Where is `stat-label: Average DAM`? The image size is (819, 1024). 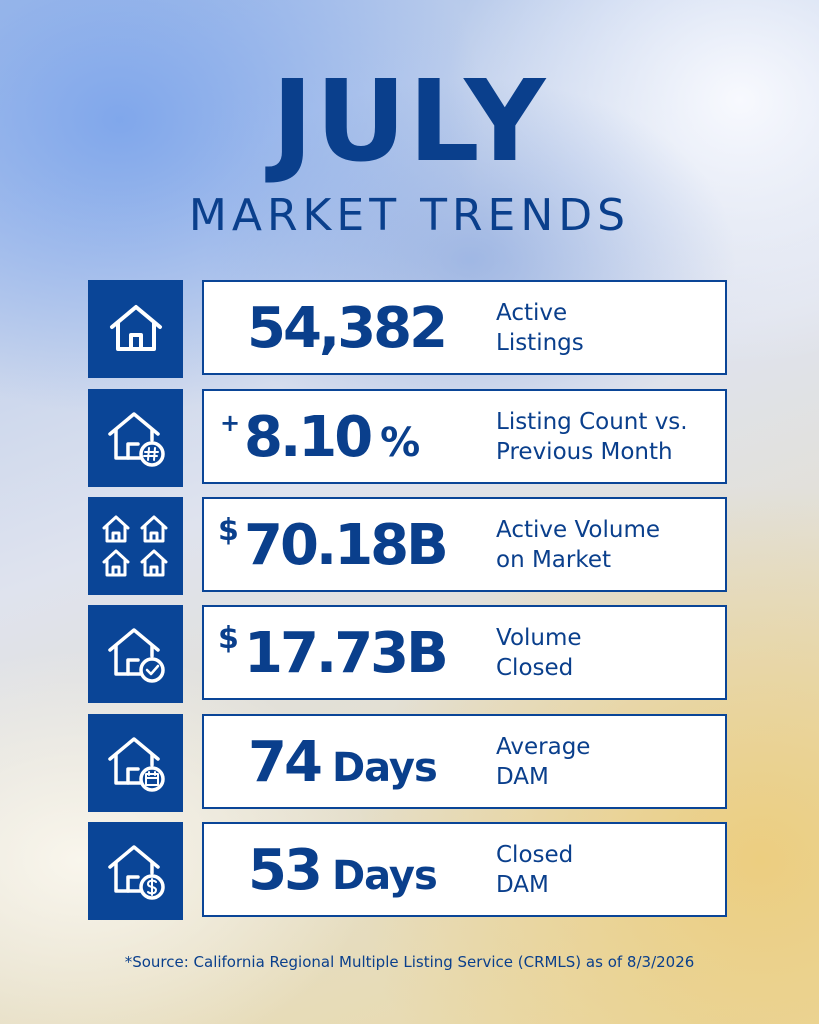
stat-label: Average DAM is located at coordinates (543, 762).